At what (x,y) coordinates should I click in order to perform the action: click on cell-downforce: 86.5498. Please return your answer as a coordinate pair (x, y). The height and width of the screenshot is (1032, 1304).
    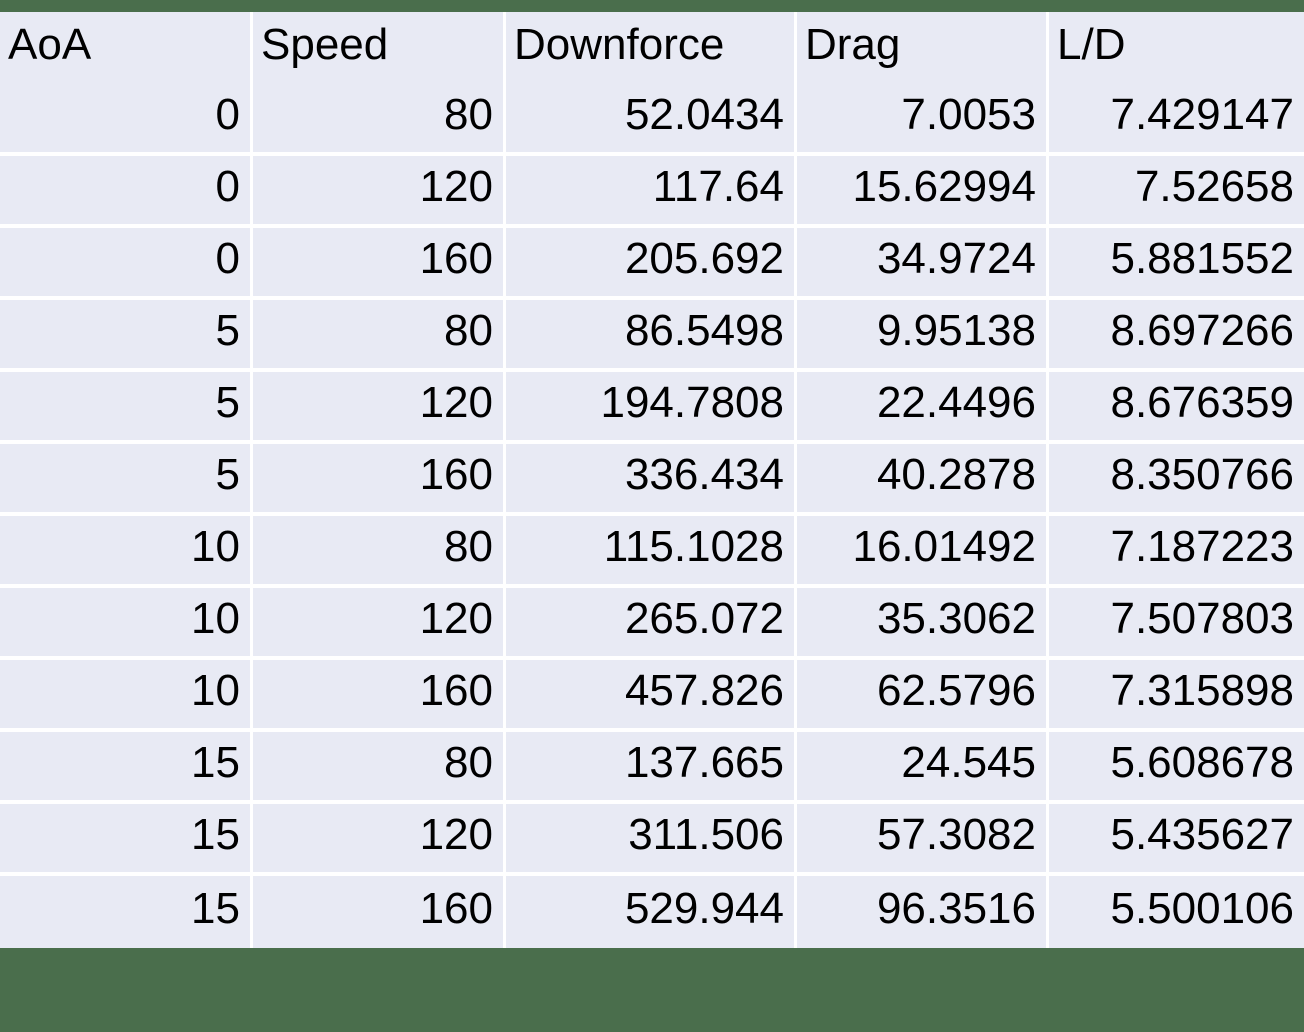
    Looking at the image, I should click on (651, 336).